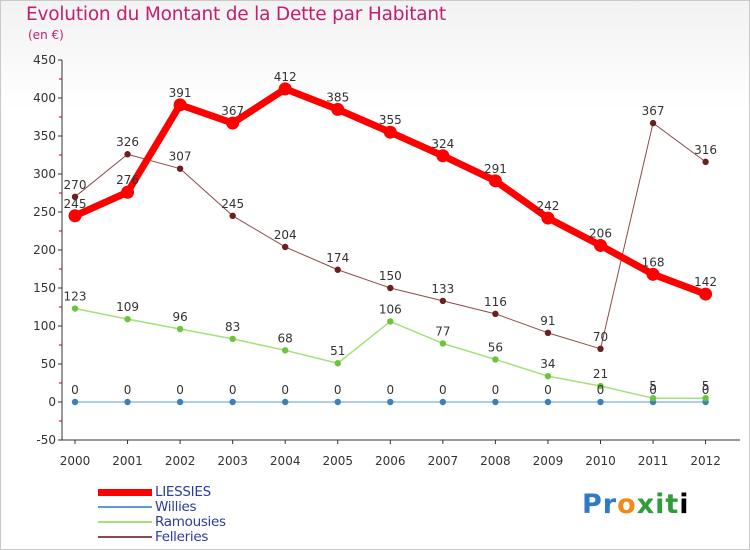 The image size is (750, 550). I want to click on data-label-liessies: 412, so click(285, 77).